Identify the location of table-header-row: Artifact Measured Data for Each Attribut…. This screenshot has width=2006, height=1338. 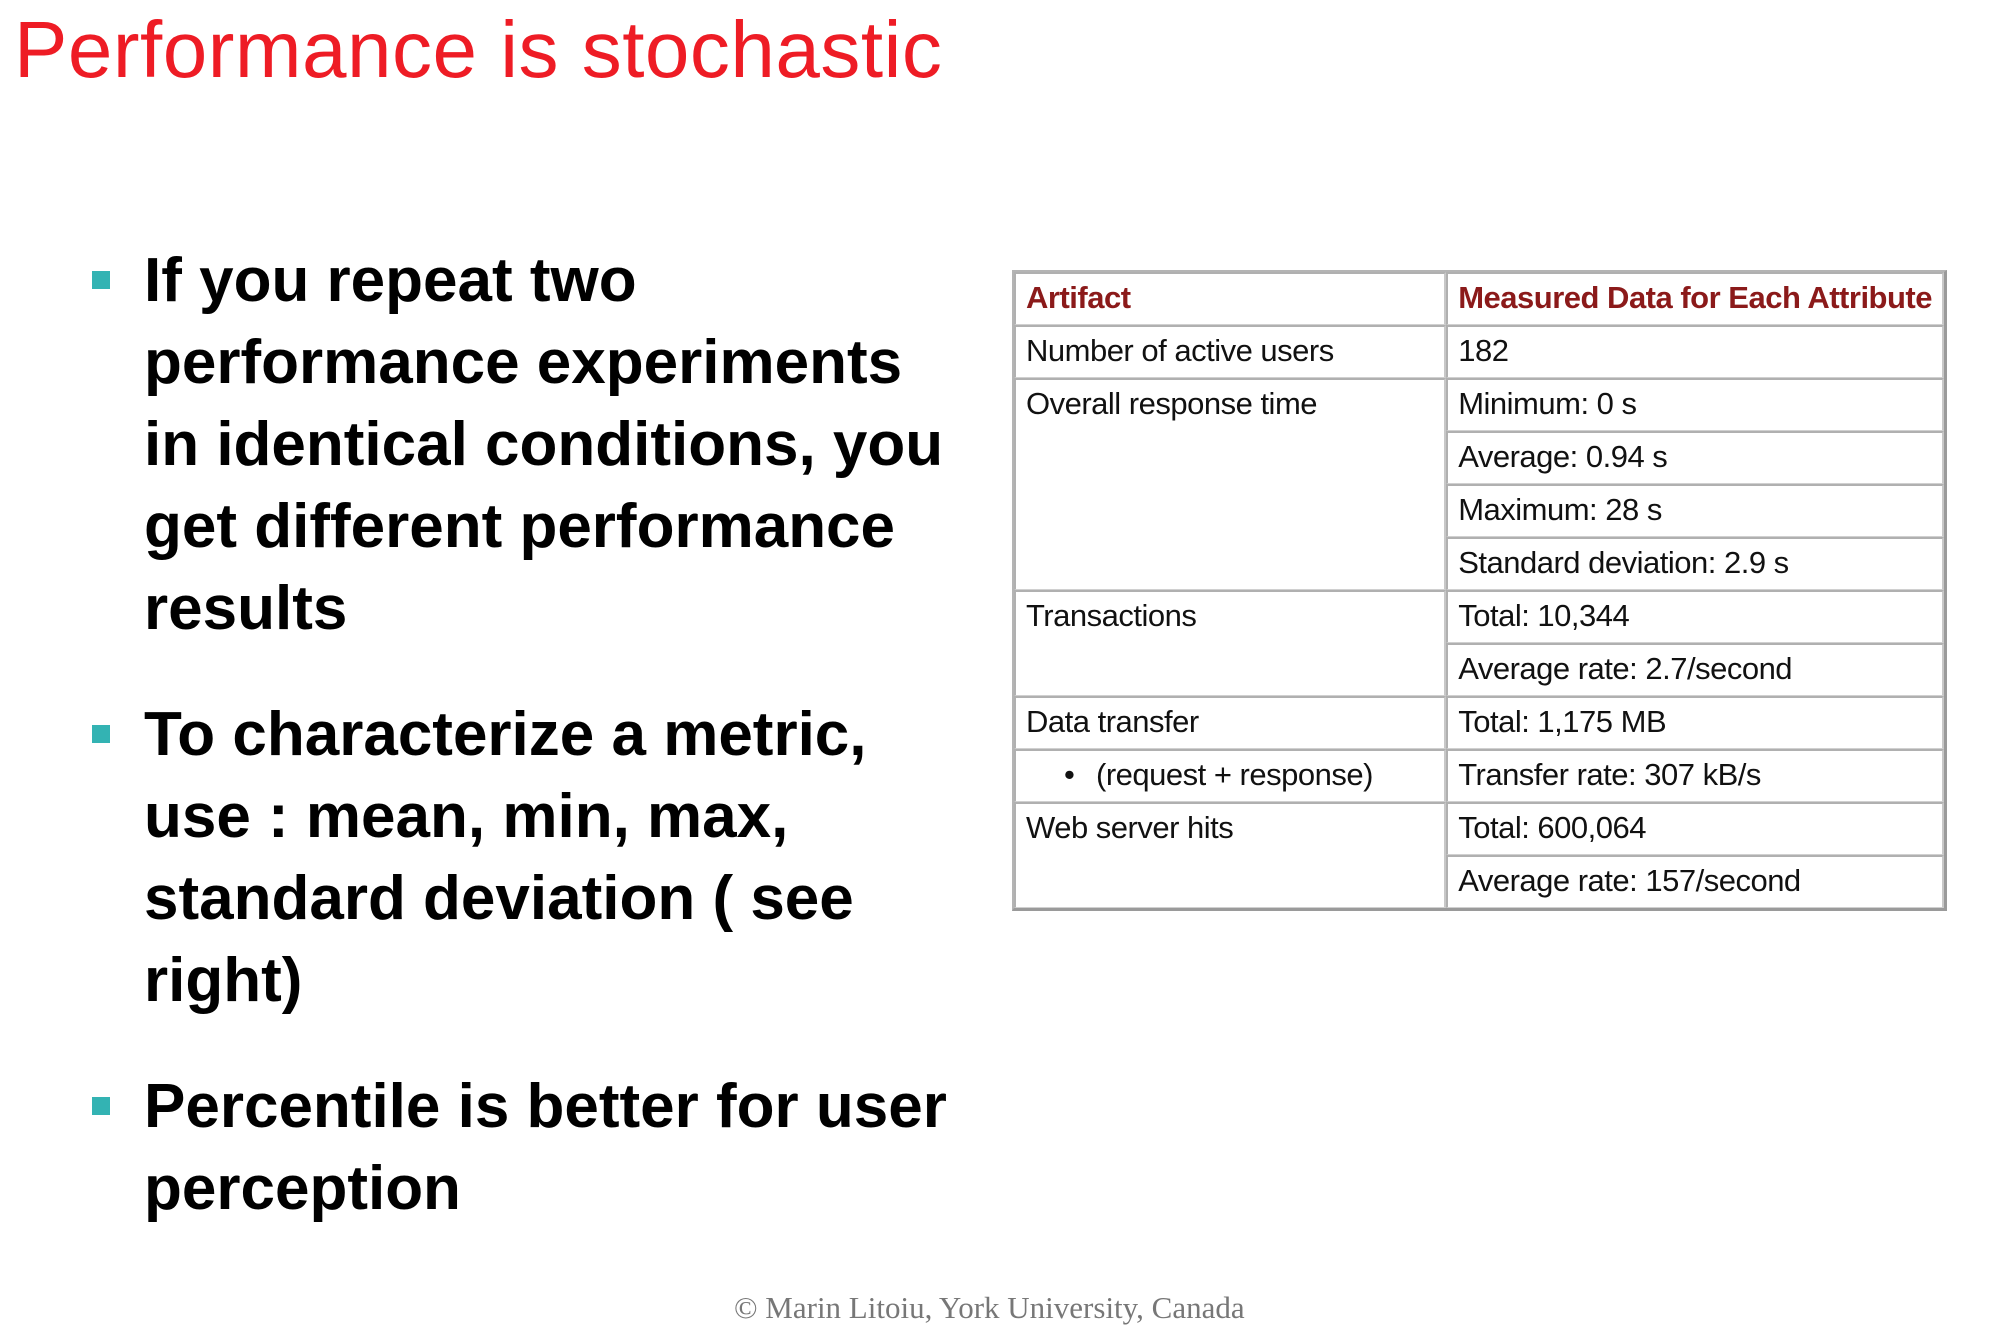
(1479, 298).